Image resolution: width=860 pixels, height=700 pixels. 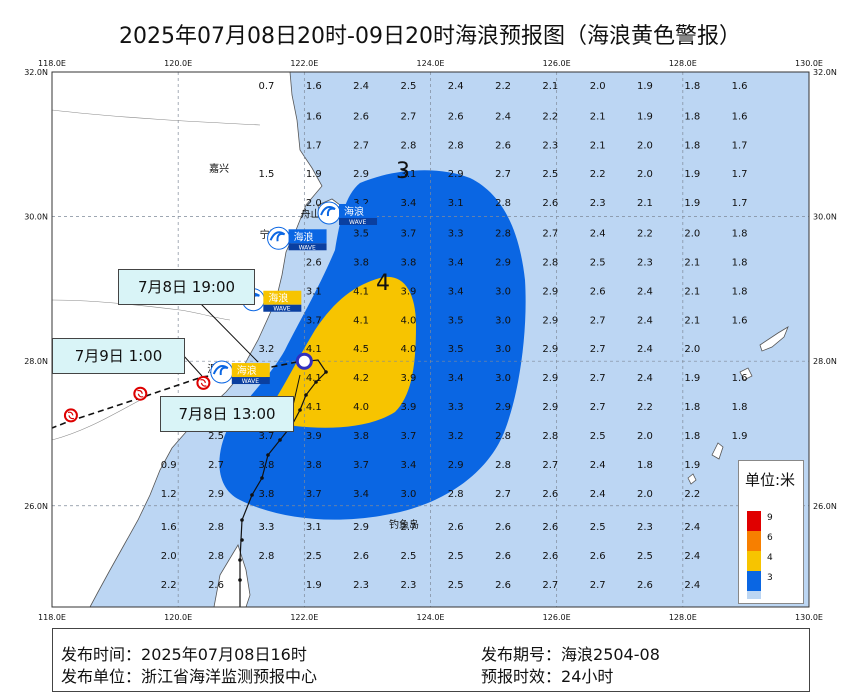 What do you see at coordinates (408, 436) in the screenshot?
I see `wave-height-value: 3.7` at bounding box center [408, 436].